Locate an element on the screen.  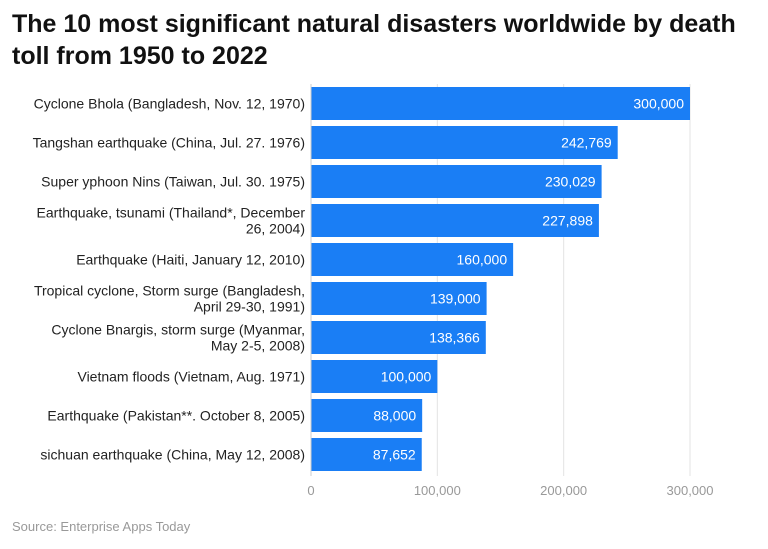
data-label: 139,000 is located at coordinates (455, 299).